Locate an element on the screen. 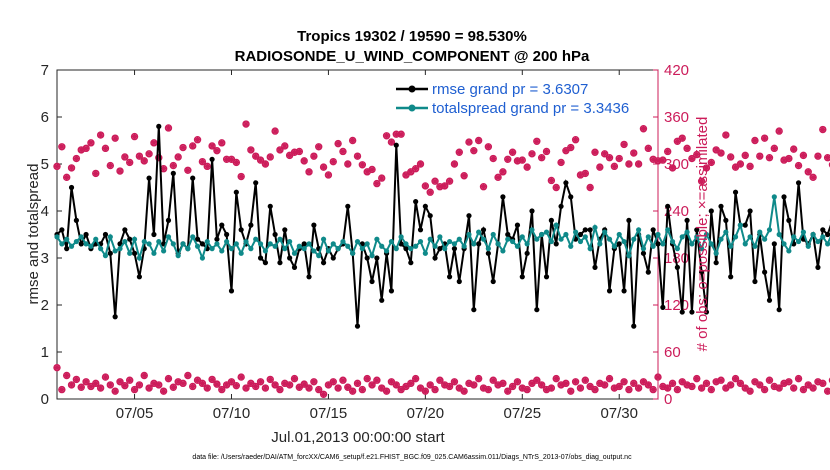 The height and width of the screenshot is (470, 830). legend-rmse-marker is located at coordinates (412, 89).